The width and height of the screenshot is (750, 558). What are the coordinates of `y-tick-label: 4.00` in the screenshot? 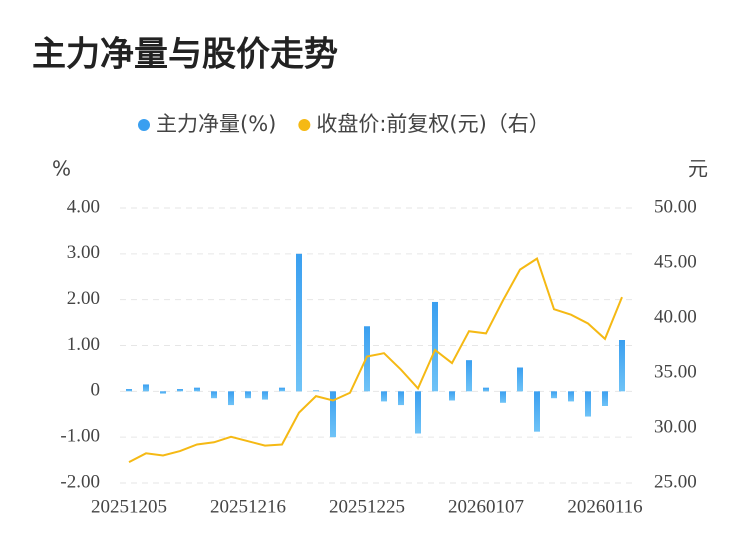 It's located at (83, 206).